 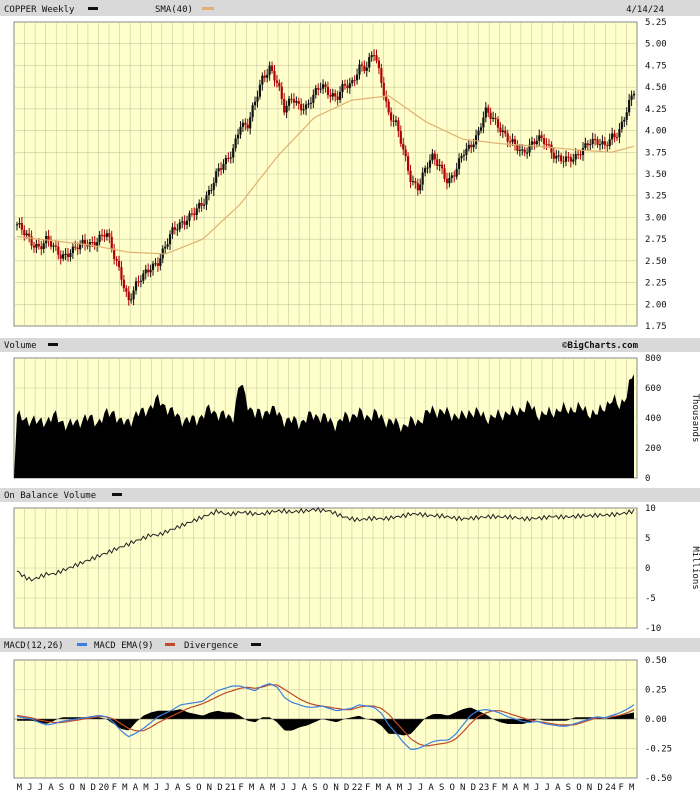 I want to click on price-y-tick: 4.00, so click(x=656, y=132).